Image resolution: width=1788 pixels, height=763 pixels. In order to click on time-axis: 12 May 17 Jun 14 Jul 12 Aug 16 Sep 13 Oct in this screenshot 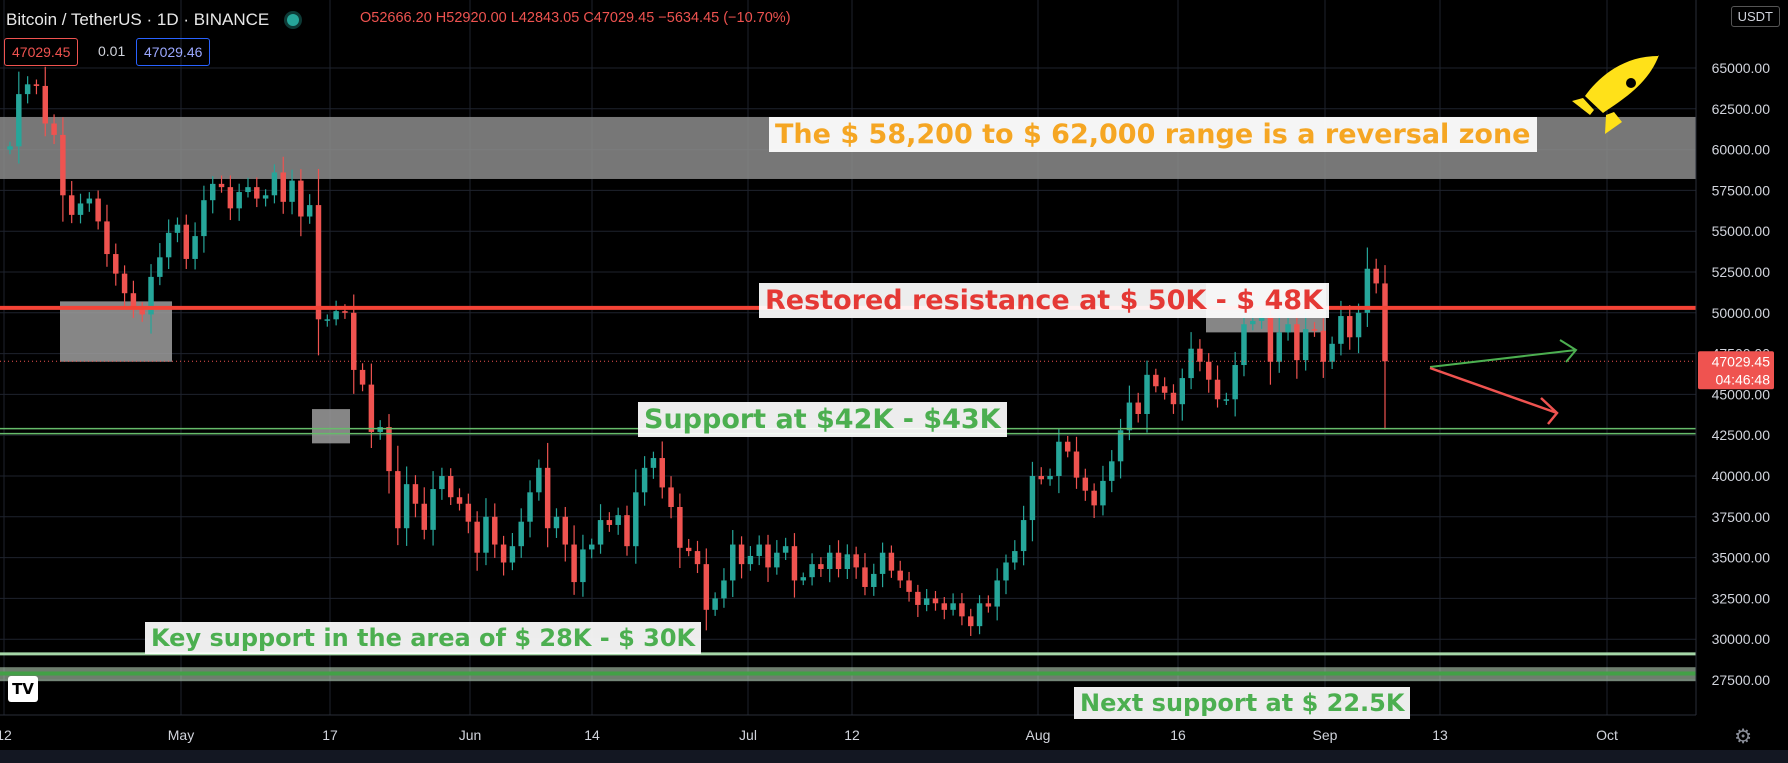, I will do `click(894, 738)`.